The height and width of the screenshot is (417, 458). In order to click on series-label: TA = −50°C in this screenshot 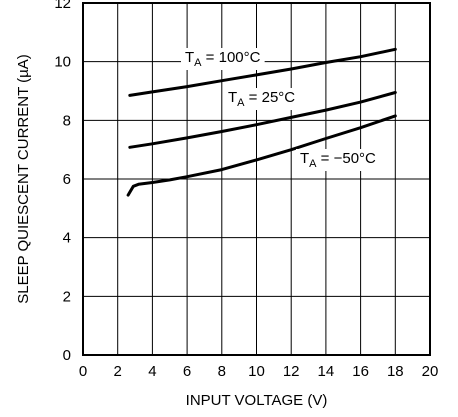, I will do `click(338, 160)`.